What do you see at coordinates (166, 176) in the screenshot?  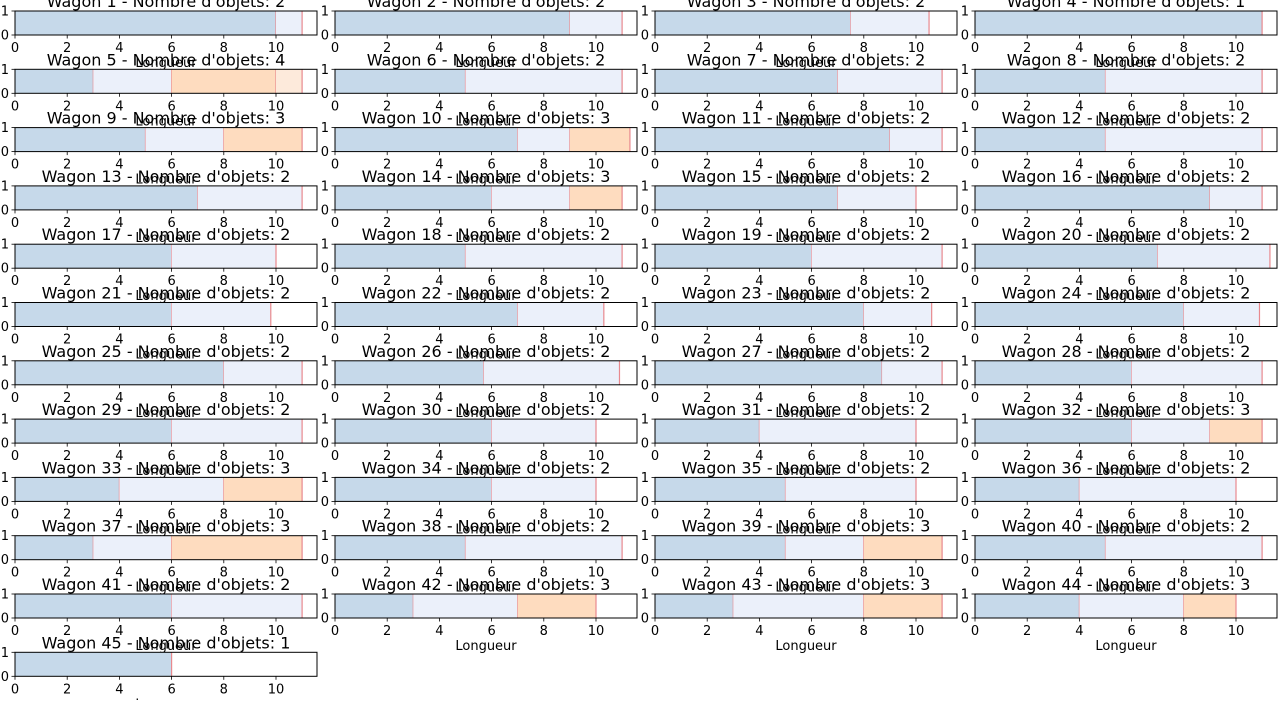 I see `chart-title: Wagon 13 - Nombre d'objets: 2` at bounding box center [166, 176].